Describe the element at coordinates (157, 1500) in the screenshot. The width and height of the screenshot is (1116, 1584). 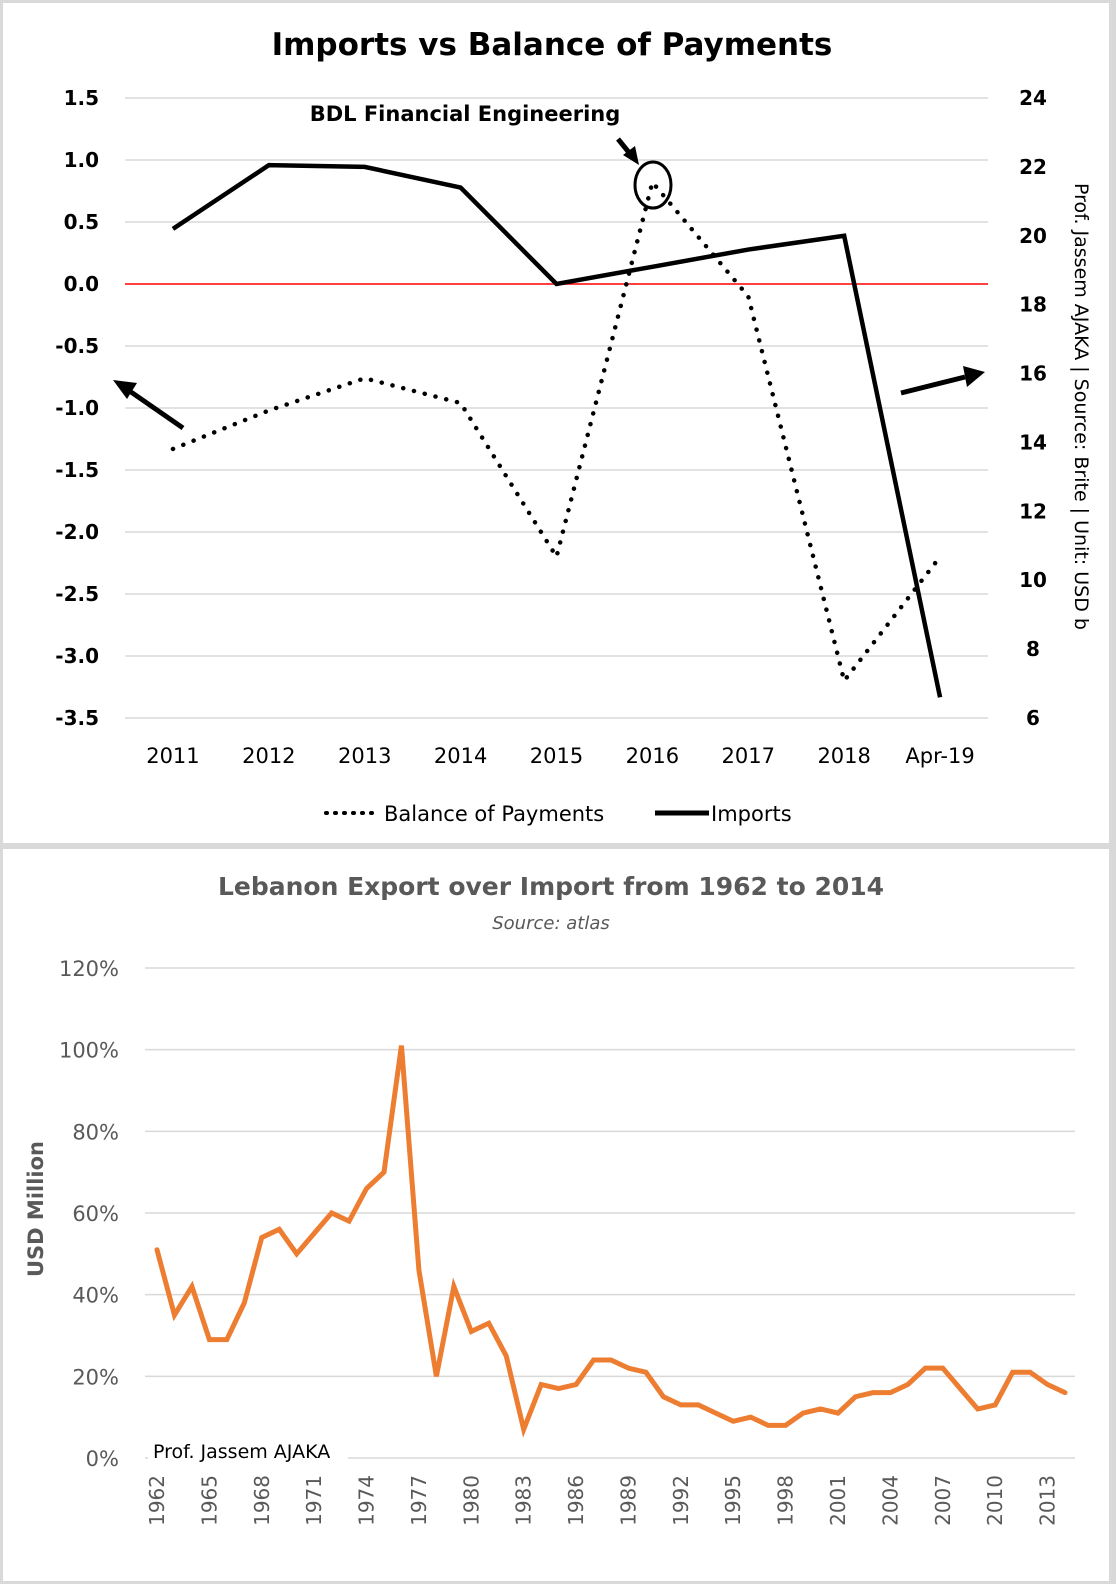
I see `x-axis-tick-label: 1962` at that location.